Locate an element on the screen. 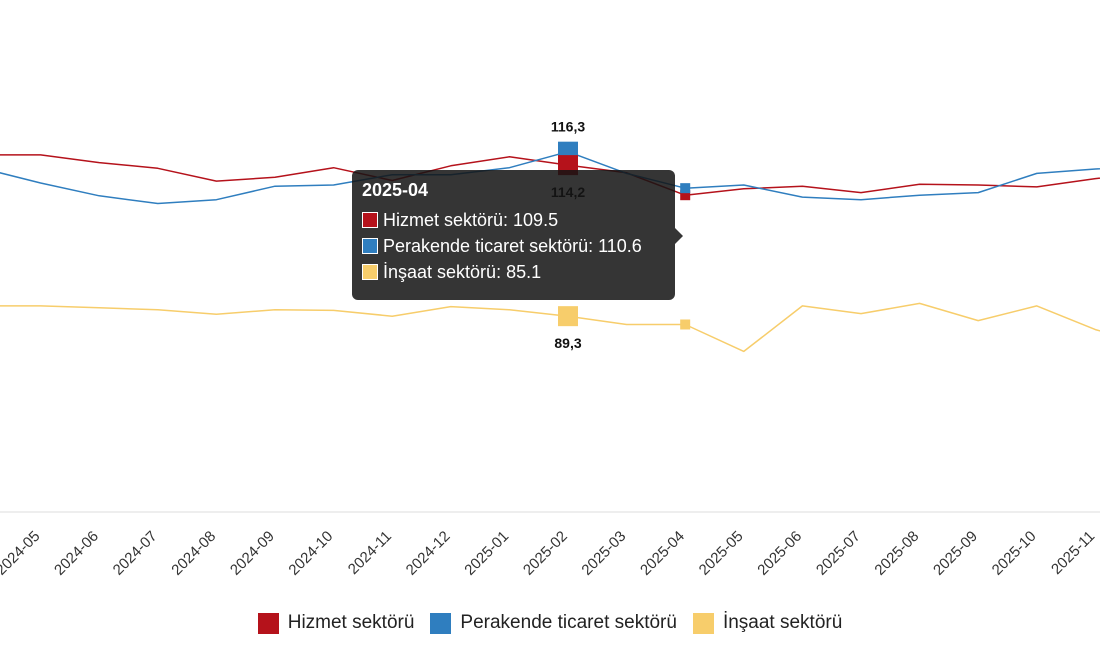  highlighted-point-marker is located at coordinates (568, 316).